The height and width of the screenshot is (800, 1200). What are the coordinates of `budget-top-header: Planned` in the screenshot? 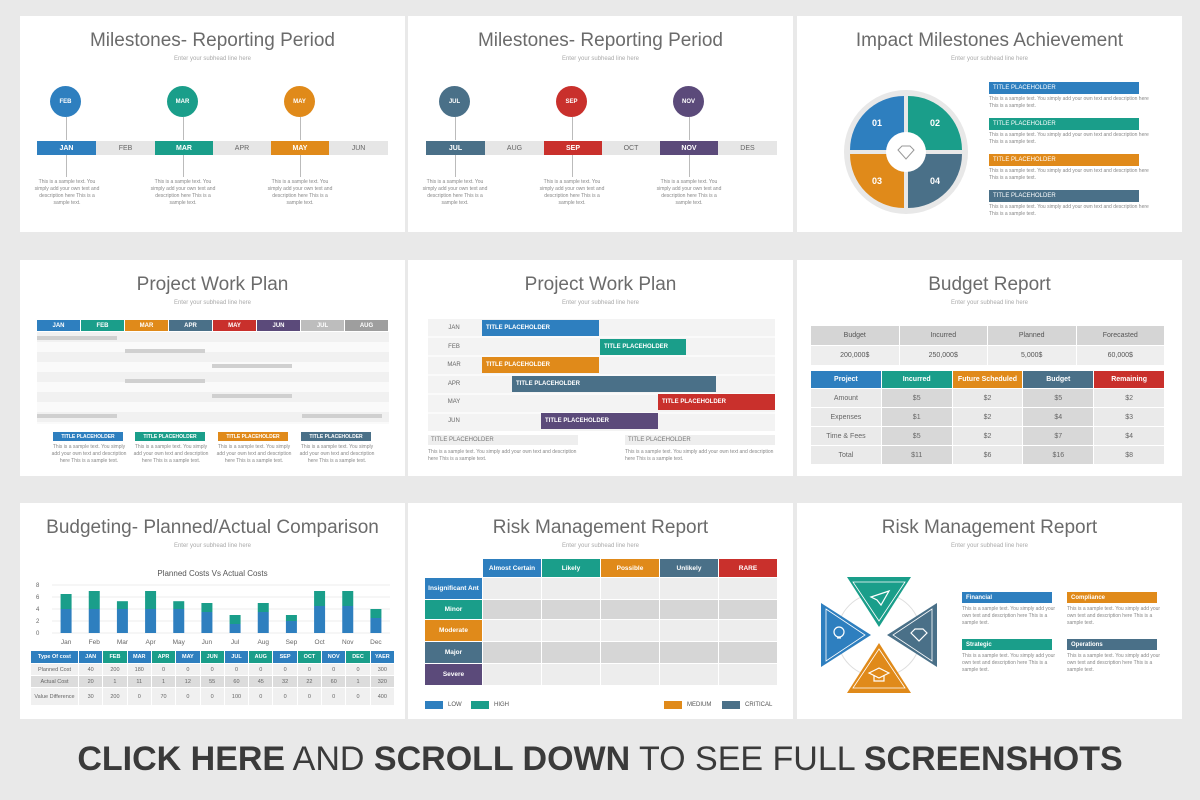 It's located at (1032, 335).